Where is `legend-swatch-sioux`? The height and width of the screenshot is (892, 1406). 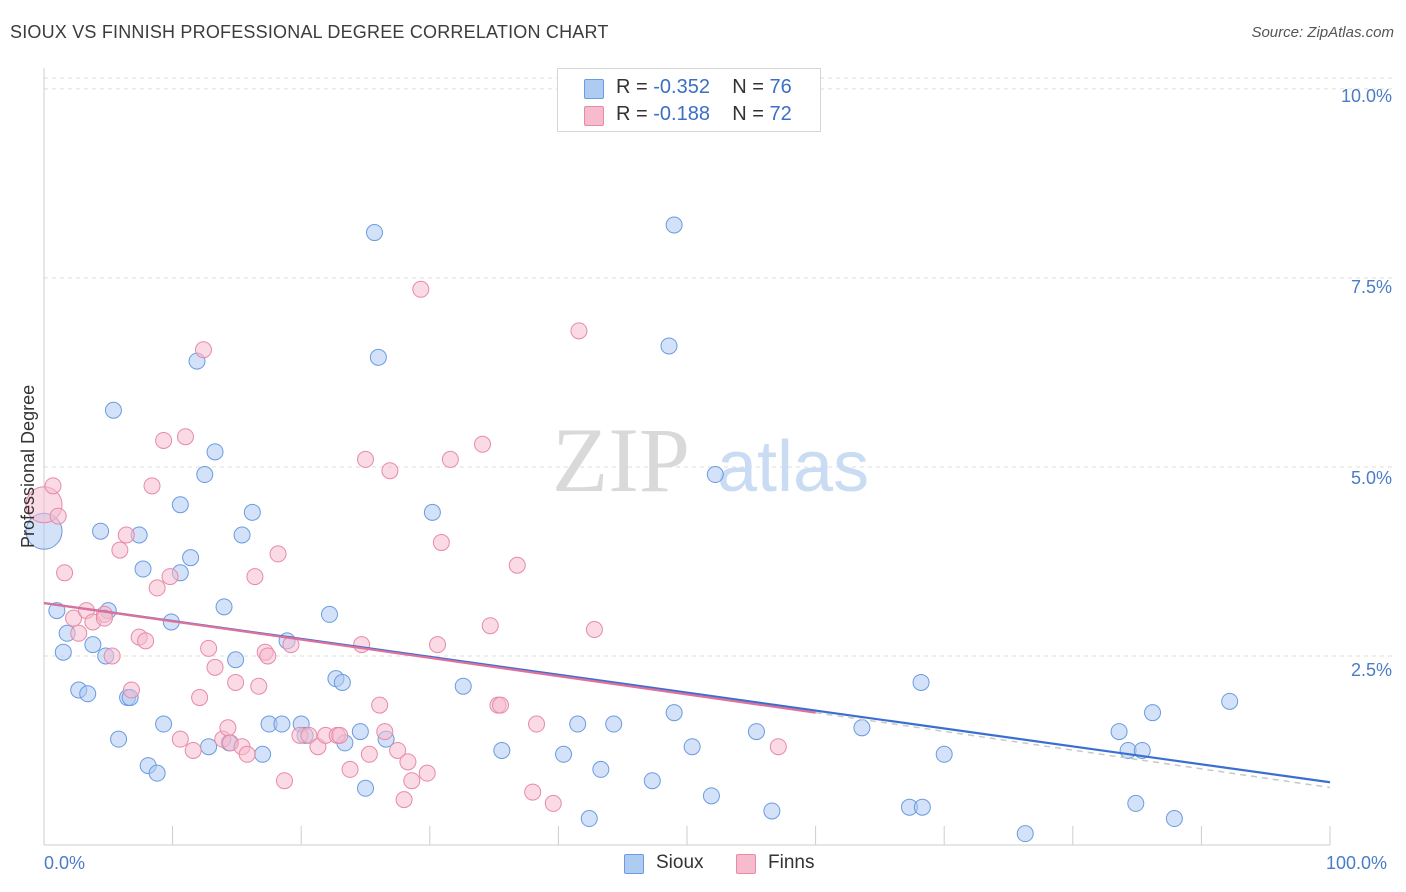
legend-swatch-sioux is located at coordinates (594, 89).